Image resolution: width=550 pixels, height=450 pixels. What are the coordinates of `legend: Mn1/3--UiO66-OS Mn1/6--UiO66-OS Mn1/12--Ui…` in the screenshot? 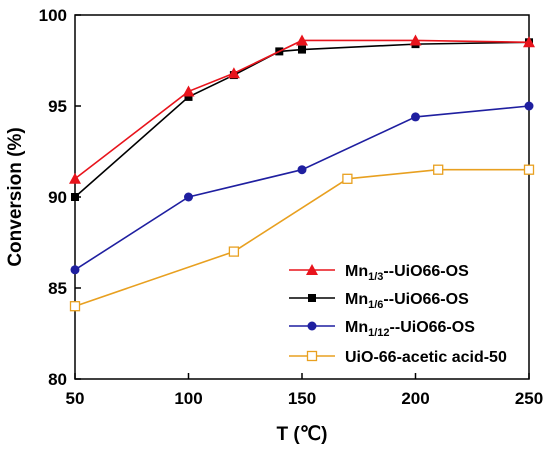 It's located at (398, 314).